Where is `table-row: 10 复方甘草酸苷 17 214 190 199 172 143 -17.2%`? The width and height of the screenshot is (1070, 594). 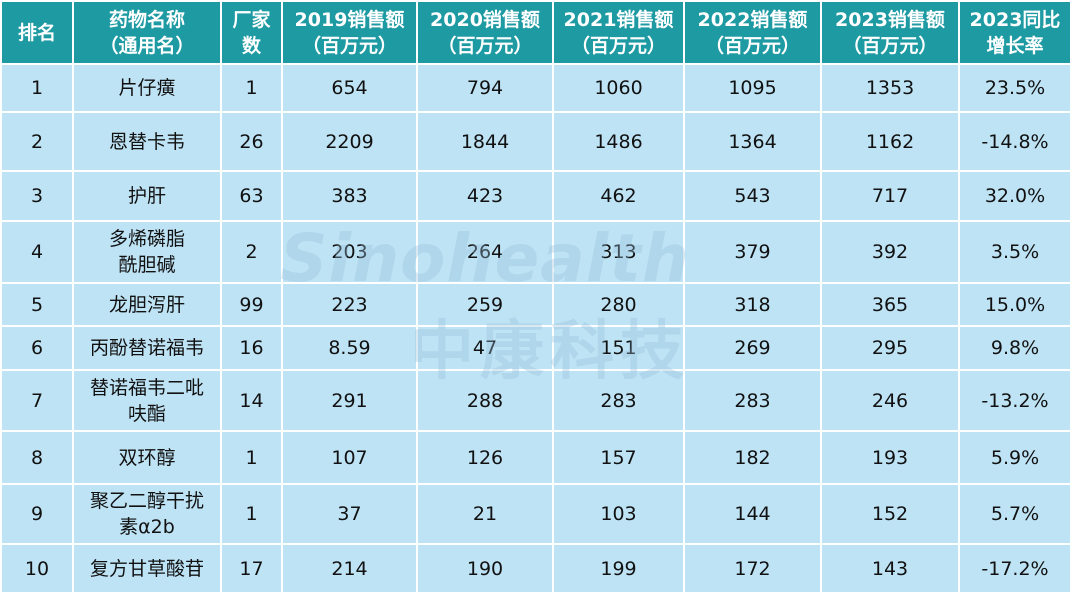
table-row: 10 复方甘草酸苷 17 214 190 199 172 143 -17.2% is located at coordinates (535, 568).